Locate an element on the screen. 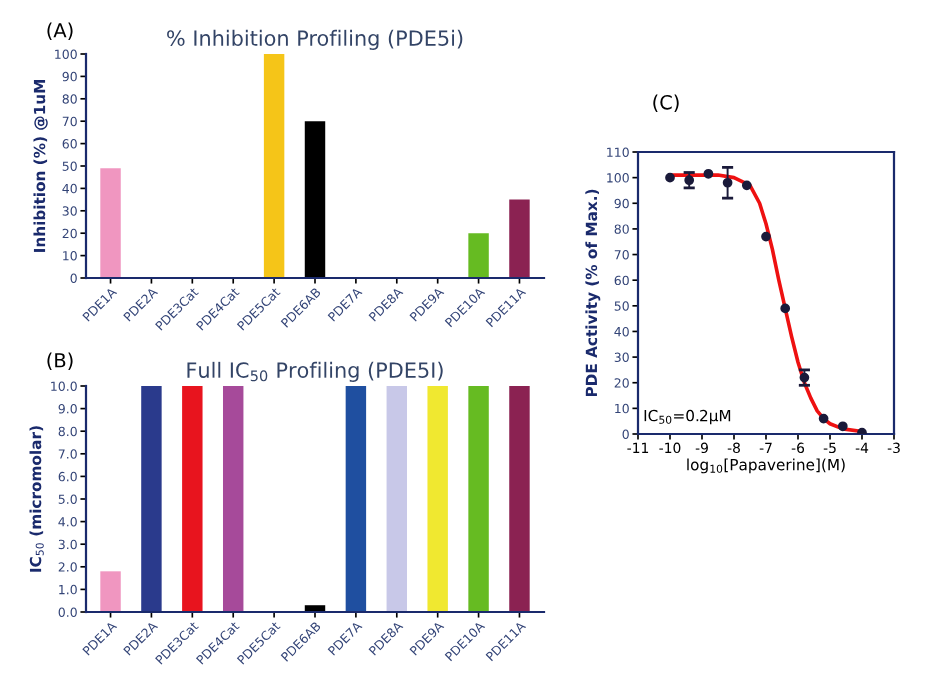 The height and width of the screenshot is (674, 946). chart-title: % Inhibition Profiling (PDE5i) is located at coordinates (315, 39).